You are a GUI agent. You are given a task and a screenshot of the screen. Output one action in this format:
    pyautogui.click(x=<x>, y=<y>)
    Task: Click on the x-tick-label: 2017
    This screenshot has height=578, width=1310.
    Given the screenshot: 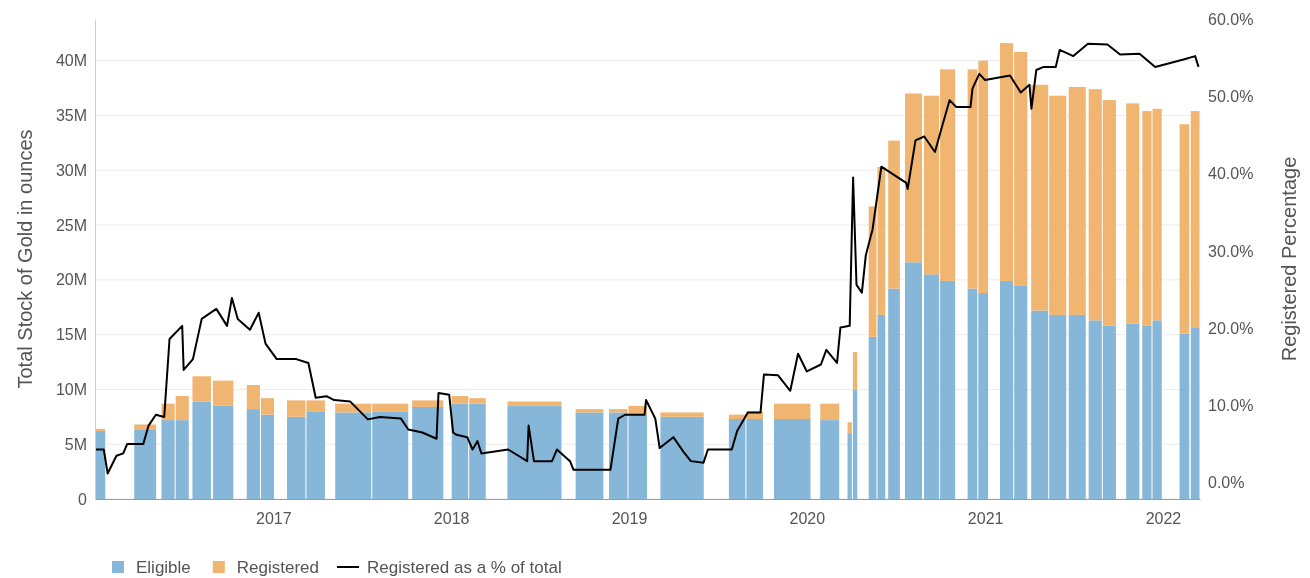 What is the action you would take?
    pyautogui.click(x=274, y=519)
    